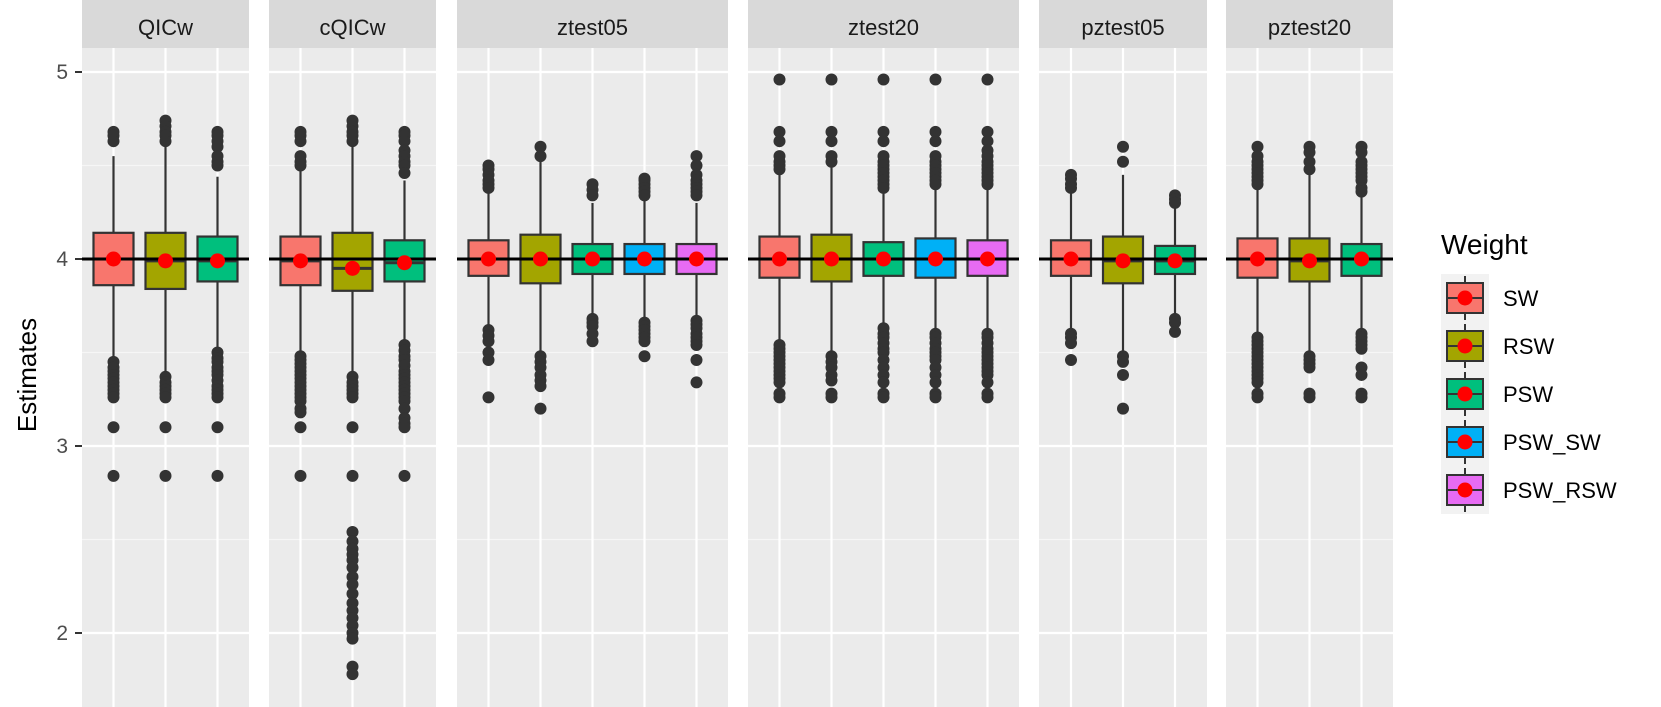  I want to click on legend-entry-psw: PSW, so click(1497, 394).